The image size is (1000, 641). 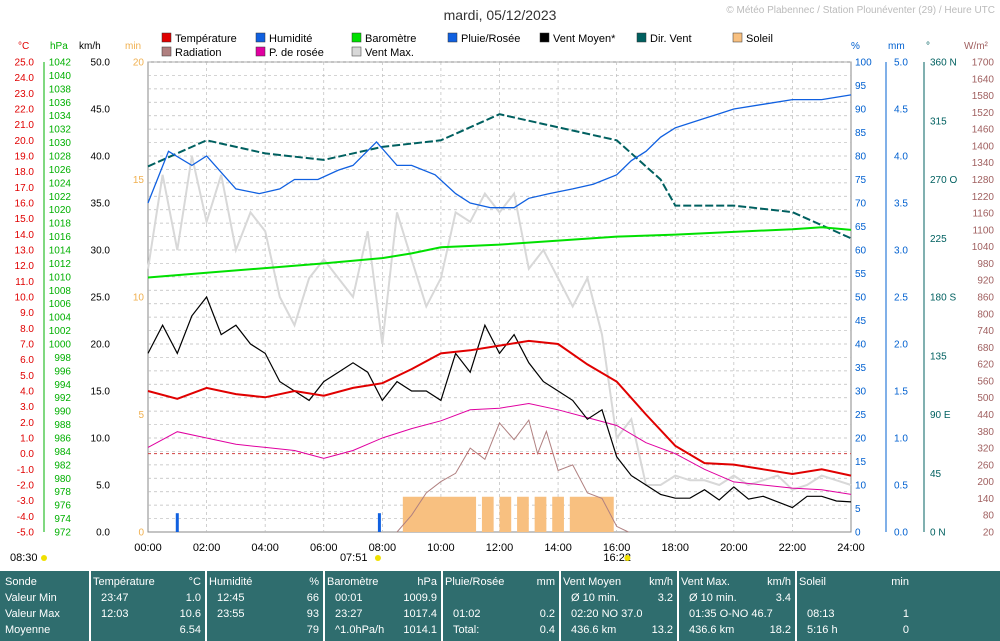 I want to click on summary-header: Température, so click(x=124, y=582).